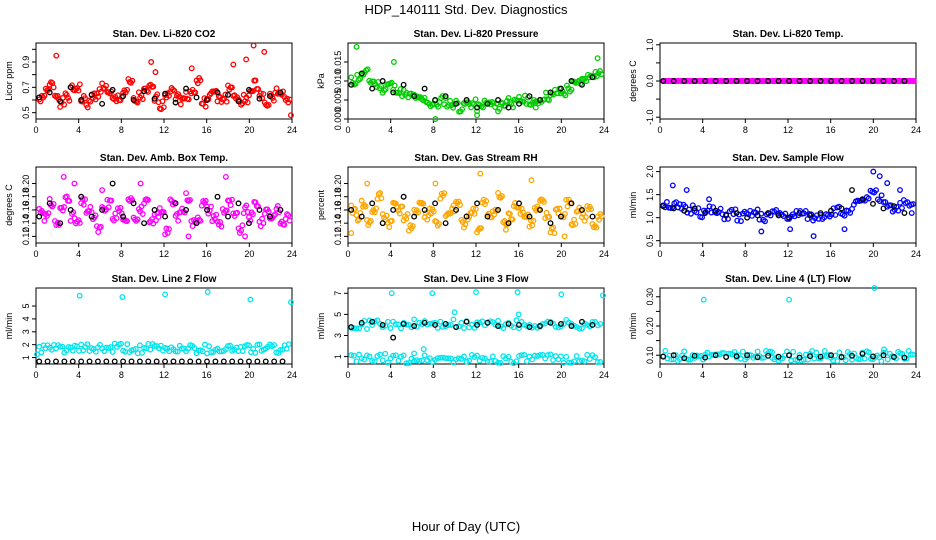 The width and height of the screenshot is (936, 540). What do you see at coordinates (164, 34) in the screenshot?
I see `panel-title: Stan. Dev. Li-820 CO2` at bounding box center [164, 34].